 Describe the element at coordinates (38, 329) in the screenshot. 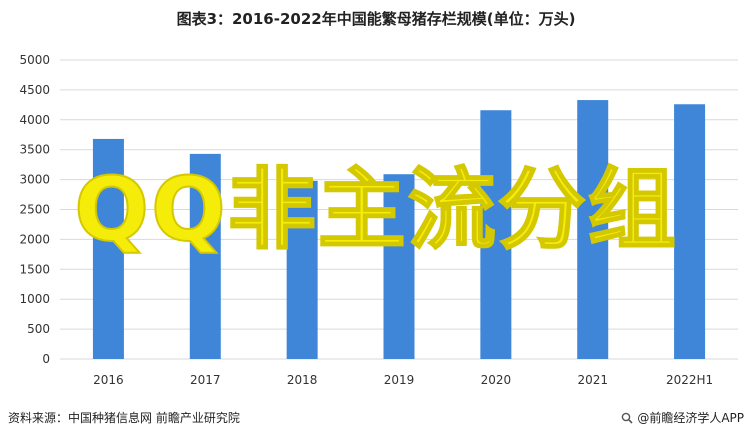

I see `y-tick-label: 500` at that location.